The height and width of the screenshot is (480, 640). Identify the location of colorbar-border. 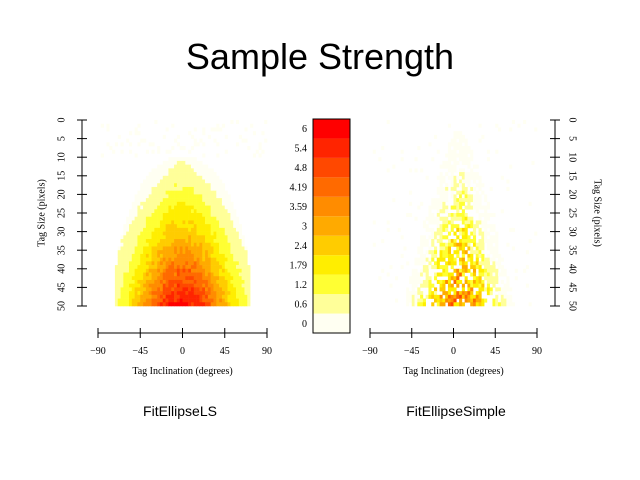
(331, 226).